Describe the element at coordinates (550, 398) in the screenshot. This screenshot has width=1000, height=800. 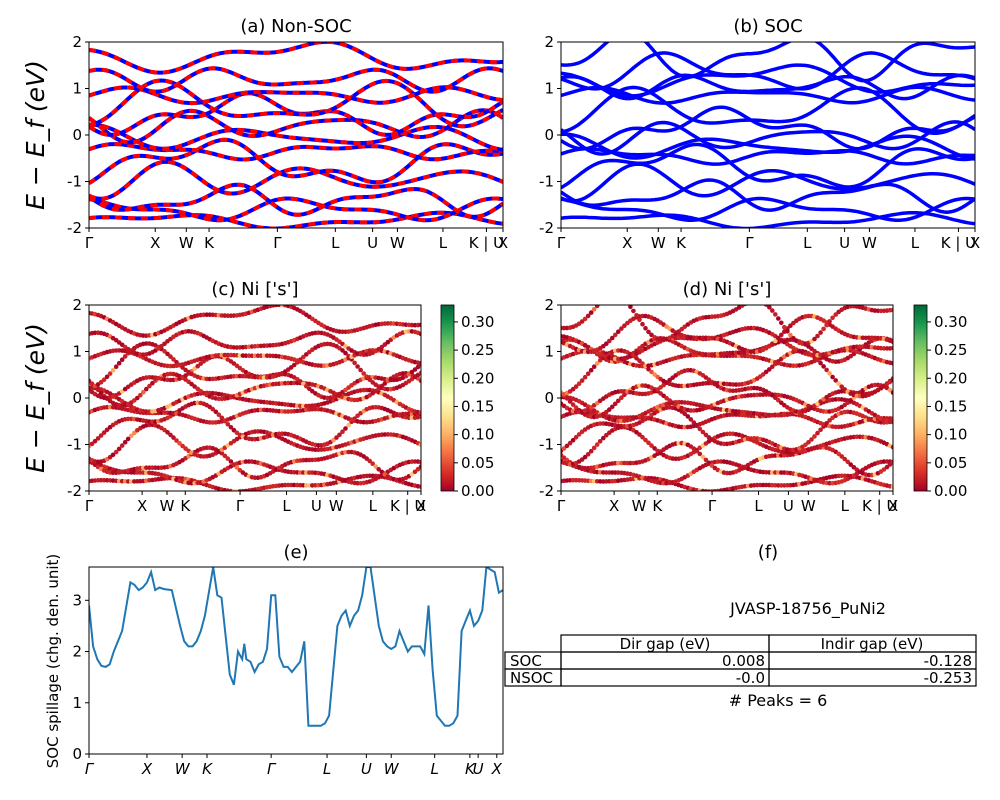
I see `panel-d-yticks: -2 -1 0 1 2` at that location.